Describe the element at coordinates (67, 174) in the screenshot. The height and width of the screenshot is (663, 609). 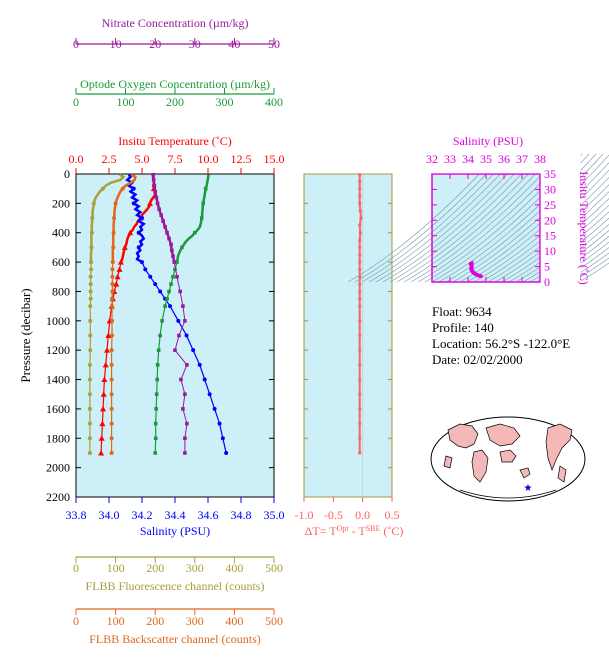
I see `y-tick-label: 0` at that location.